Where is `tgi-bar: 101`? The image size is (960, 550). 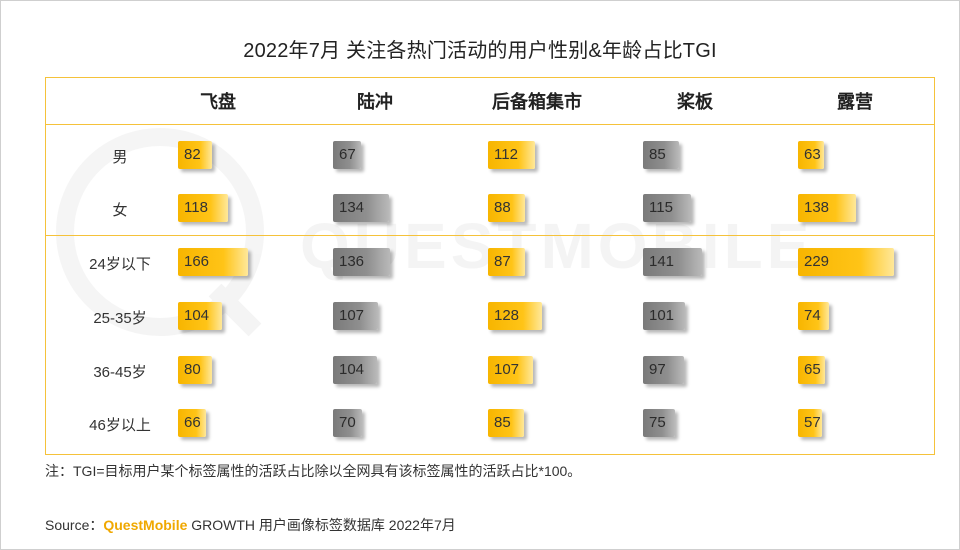 tgi-bar: 101 is located at coordinates (664, 316).